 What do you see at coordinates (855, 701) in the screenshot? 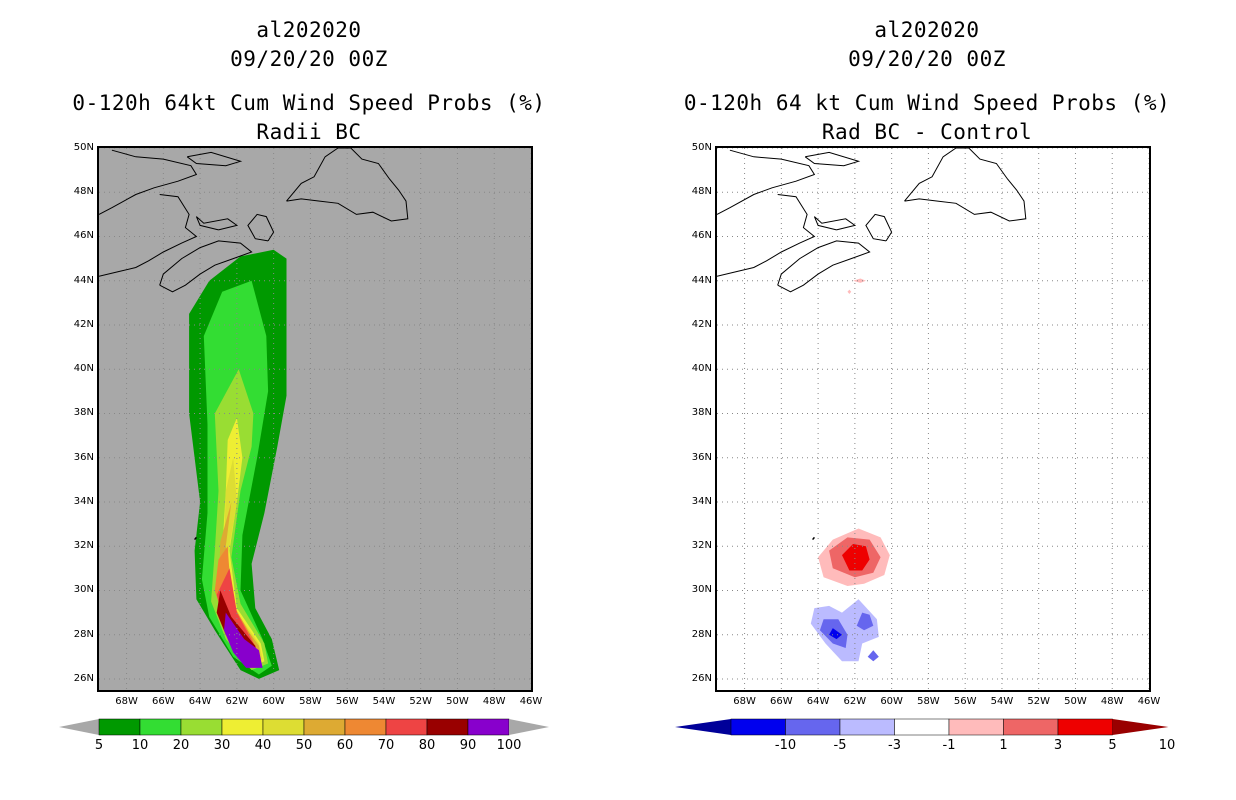
I see `x-tick-62W: 62W` at bounding box center [855, 701].